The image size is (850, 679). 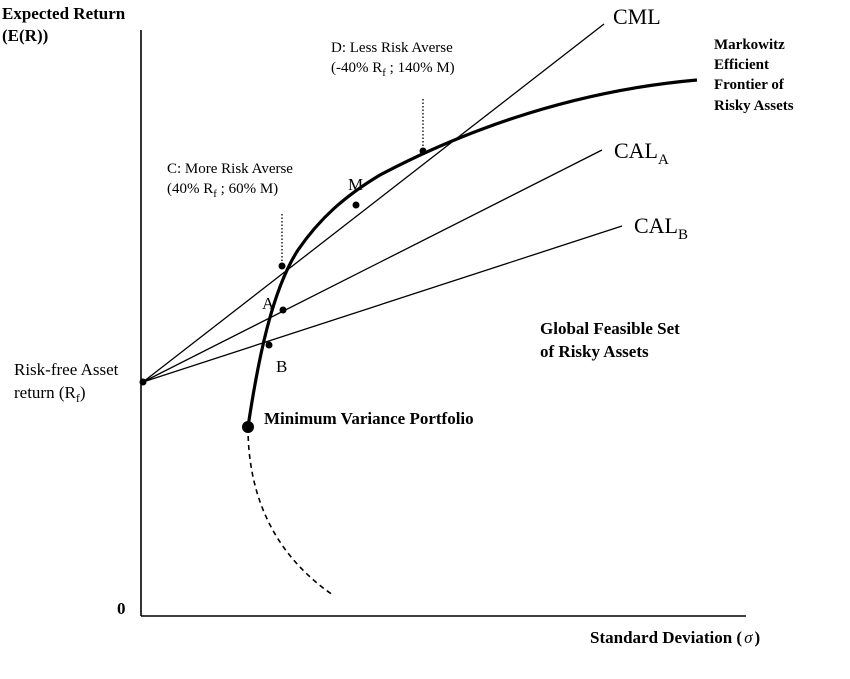 I want to click on risk-free-label-line1: Risk-free Asset, so click(x=66, y=369).